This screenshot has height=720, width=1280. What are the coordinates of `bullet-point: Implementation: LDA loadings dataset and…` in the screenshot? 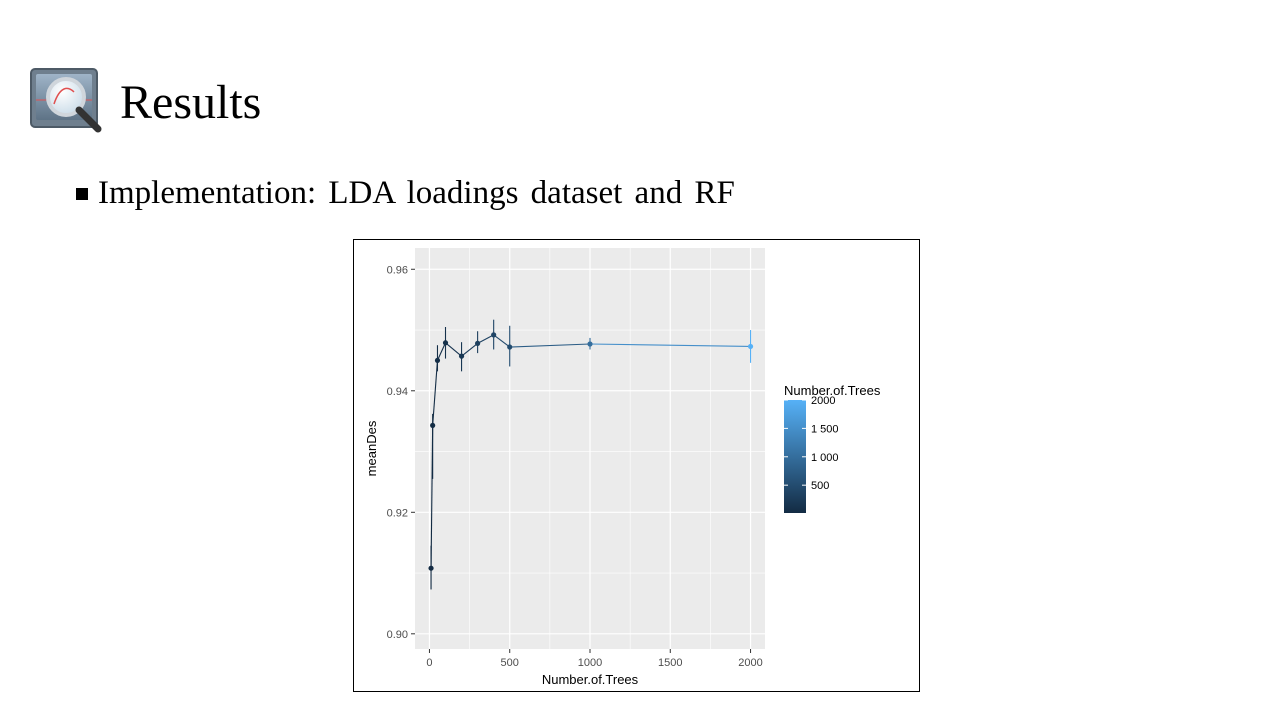 It's located at (405, 193).